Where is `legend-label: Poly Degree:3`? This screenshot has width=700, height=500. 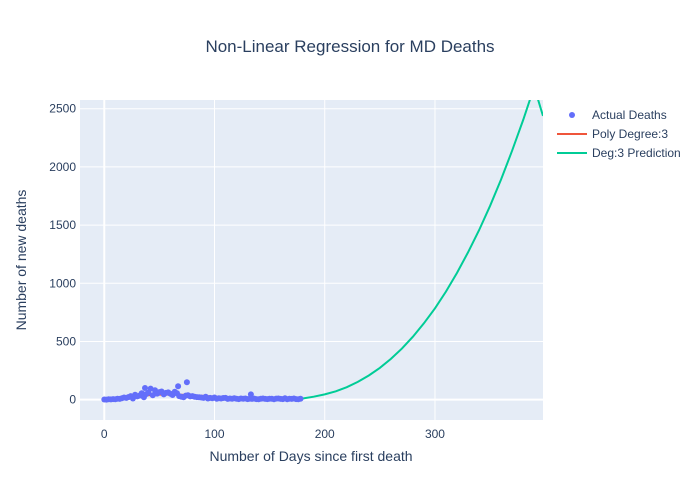
legend-label: Poly Degree:3 is located at coordinates (630, 134).